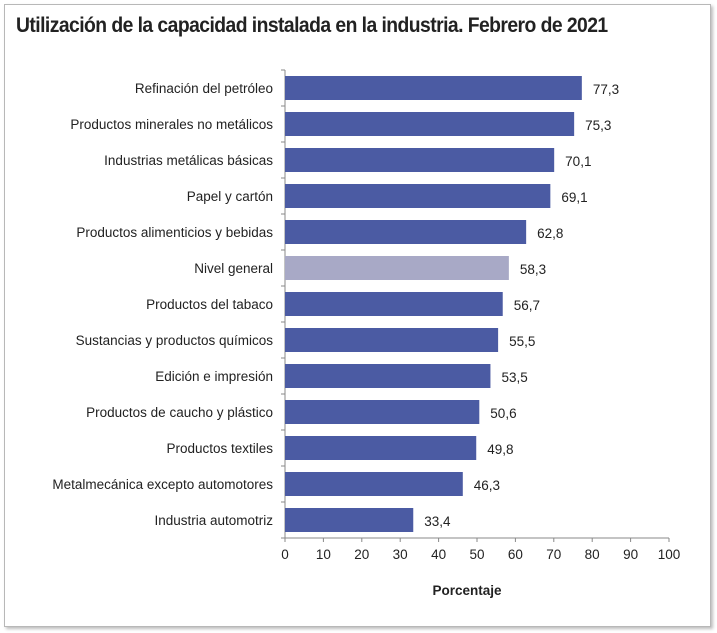  What do you see at coordinates (515, 554) in the screenshot?
I see `x-tick-label: 60` at bounding box center [515, 554].